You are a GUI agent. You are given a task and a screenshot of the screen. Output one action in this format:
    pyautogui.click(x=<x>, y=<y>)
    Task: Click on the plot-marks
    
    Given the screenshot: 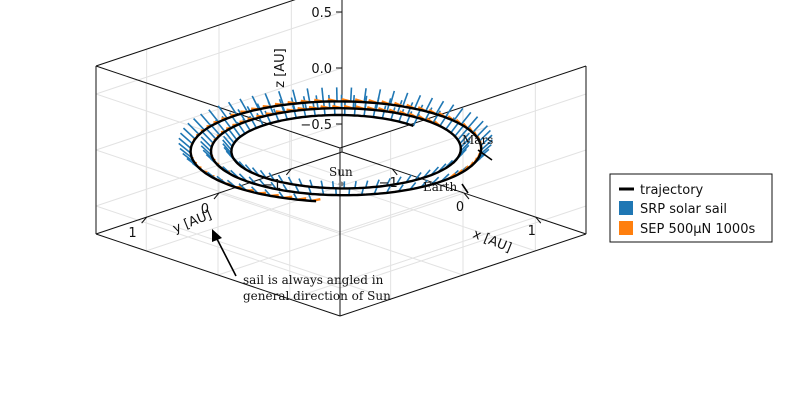 What is the action you would take?
    pyautogui.click(x=335, y=145)
    